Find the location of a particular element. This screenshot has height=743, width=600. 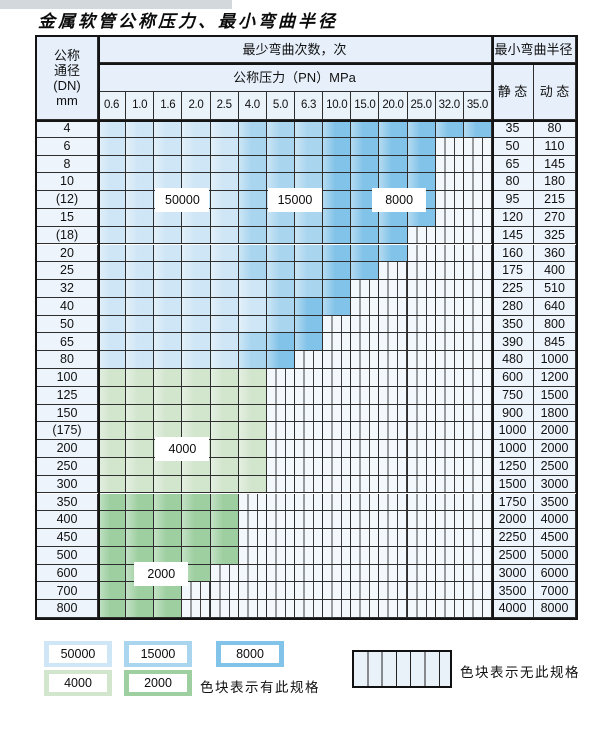

dynamic-value-cell: 400 is located at coordinates (555, 271).